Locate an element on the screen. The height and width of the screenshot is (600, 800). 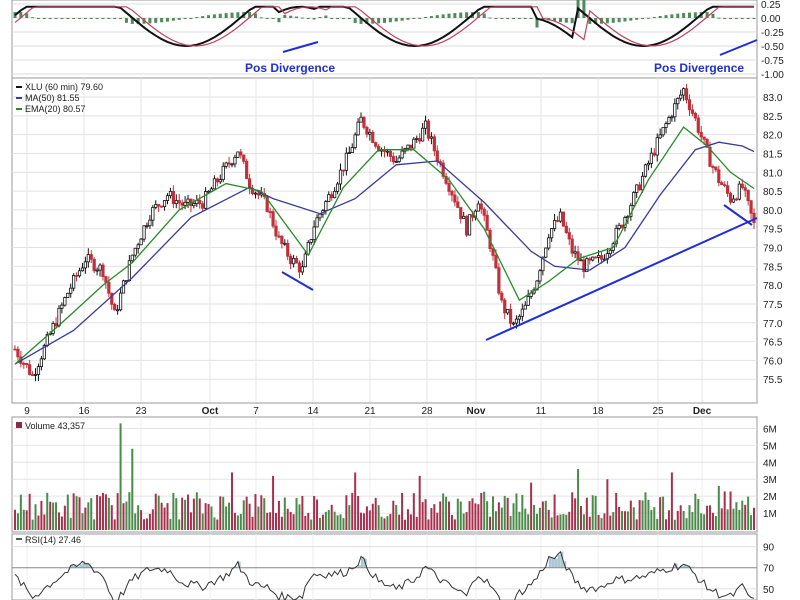
rsi-ytick-label: 70 is located at coordinates (769, 569).